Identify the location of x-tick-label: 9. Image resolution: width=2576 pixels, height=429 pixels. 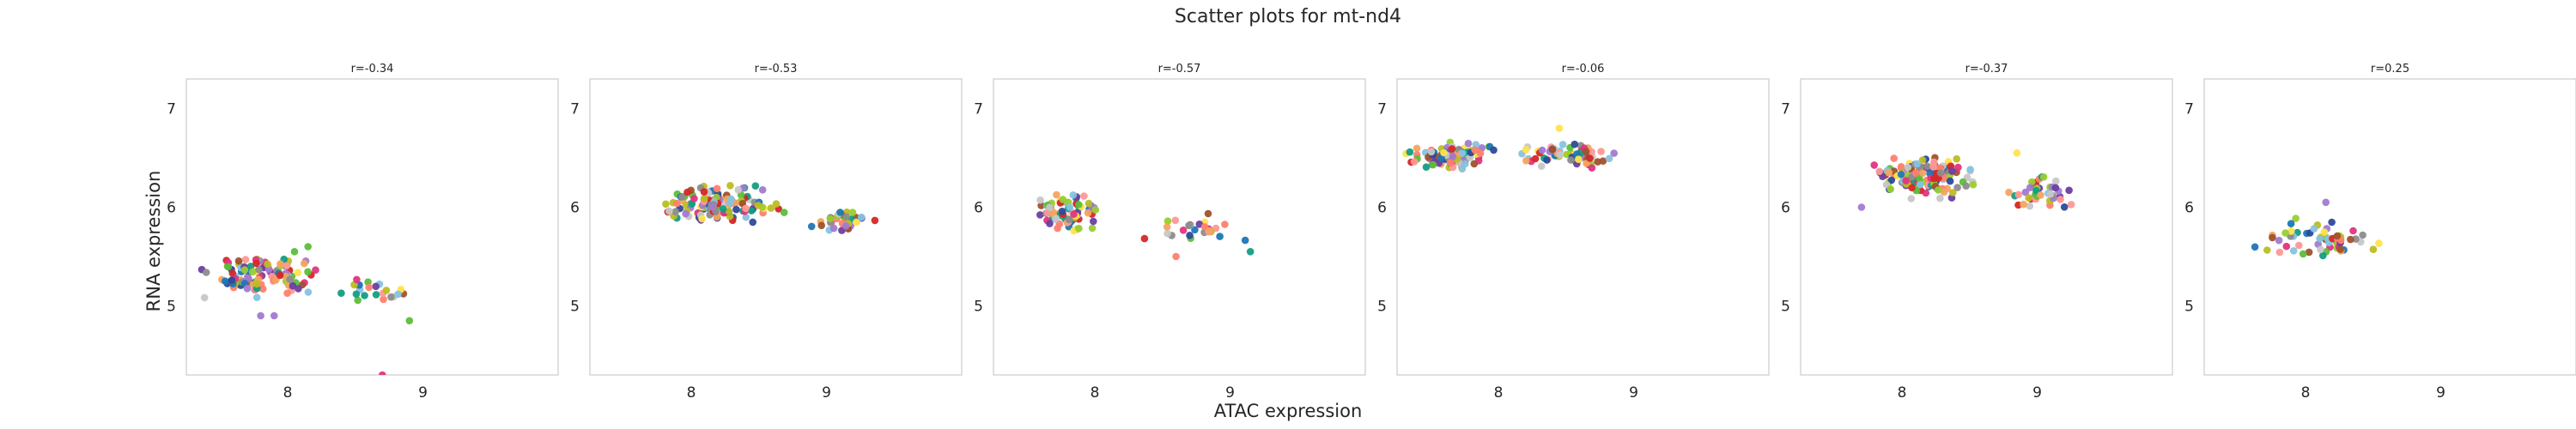
(2037, 393).